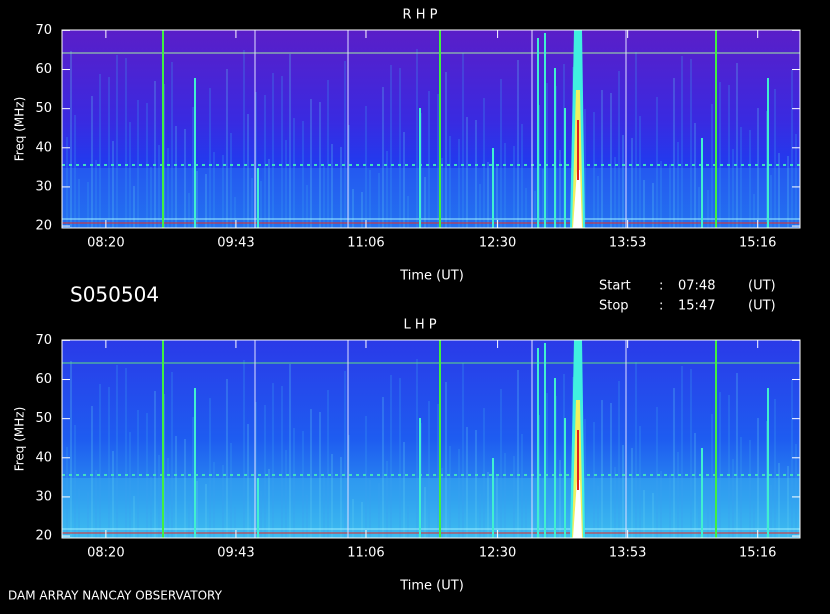 The image size is (830, 614). I want to click on start-time: 07:48, so click(696, 286).